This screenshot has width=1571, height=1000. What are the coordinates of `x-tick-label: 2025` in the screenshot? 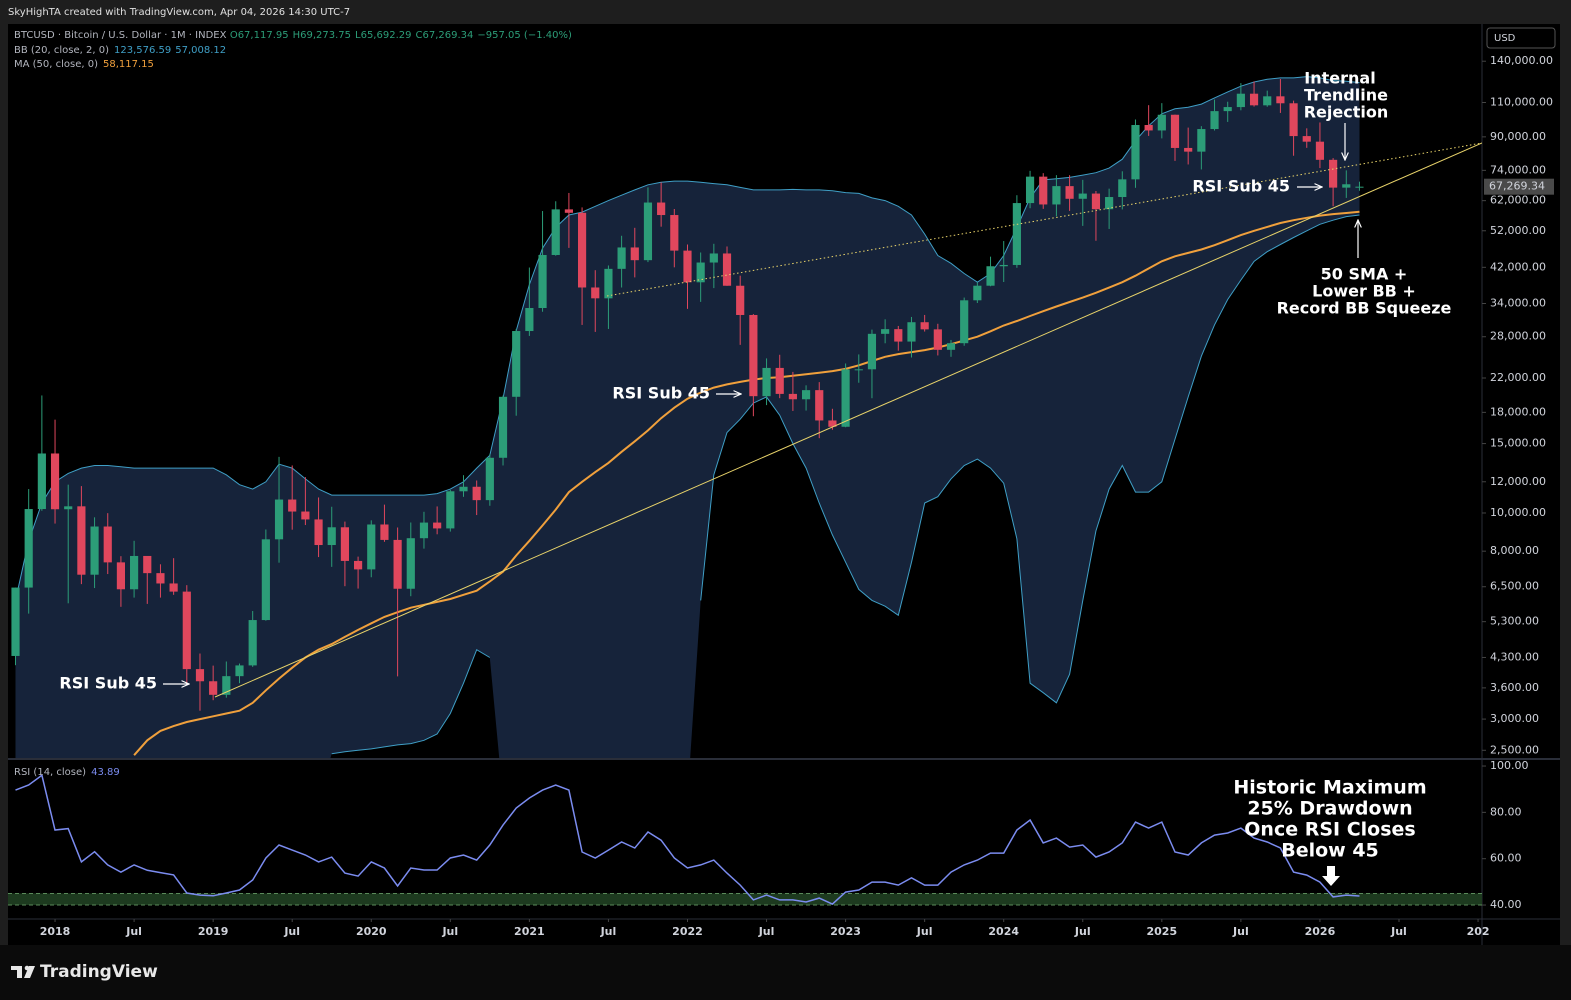 It's located at (1162, 931).